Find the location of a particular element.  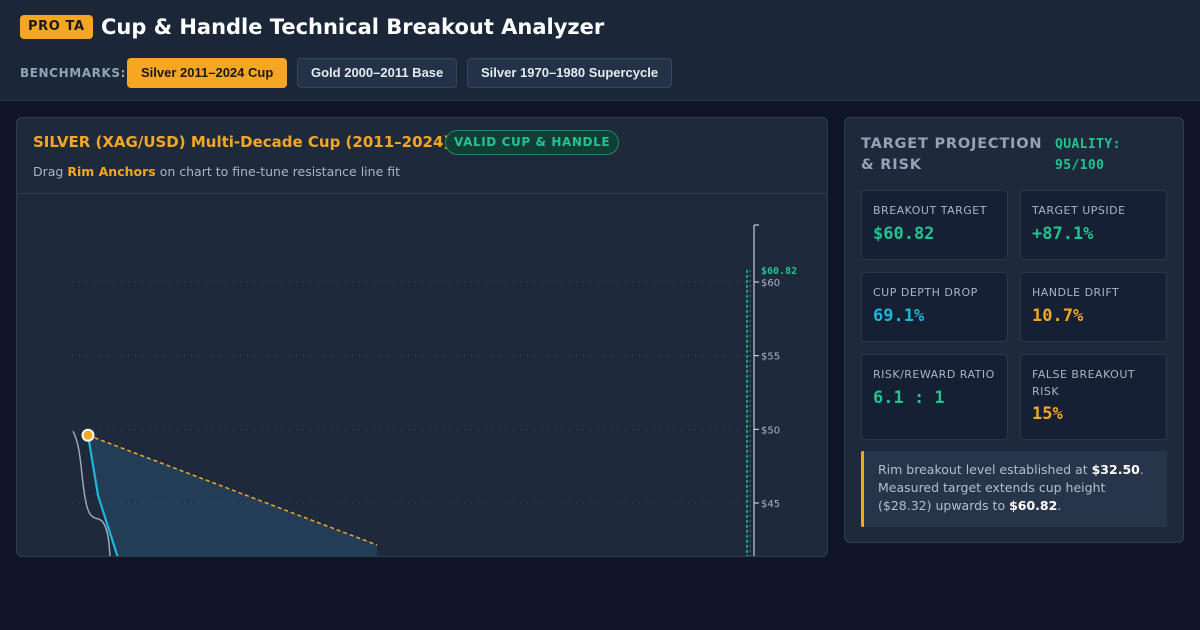

instruction-highlight: Rim Anchors is located at coordinates (111, 171).